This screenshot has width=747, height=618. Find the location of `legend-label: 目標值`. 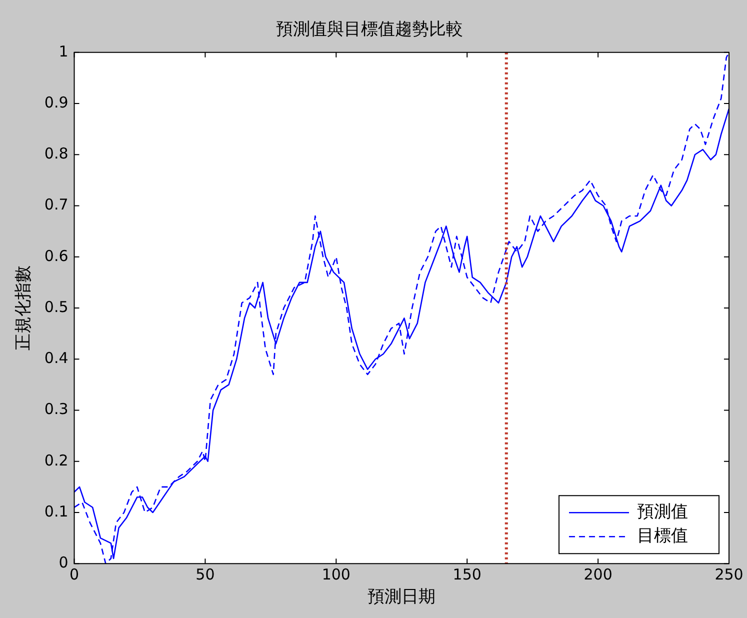

legend-label: 目標值 is located at coordinates (662, 536).